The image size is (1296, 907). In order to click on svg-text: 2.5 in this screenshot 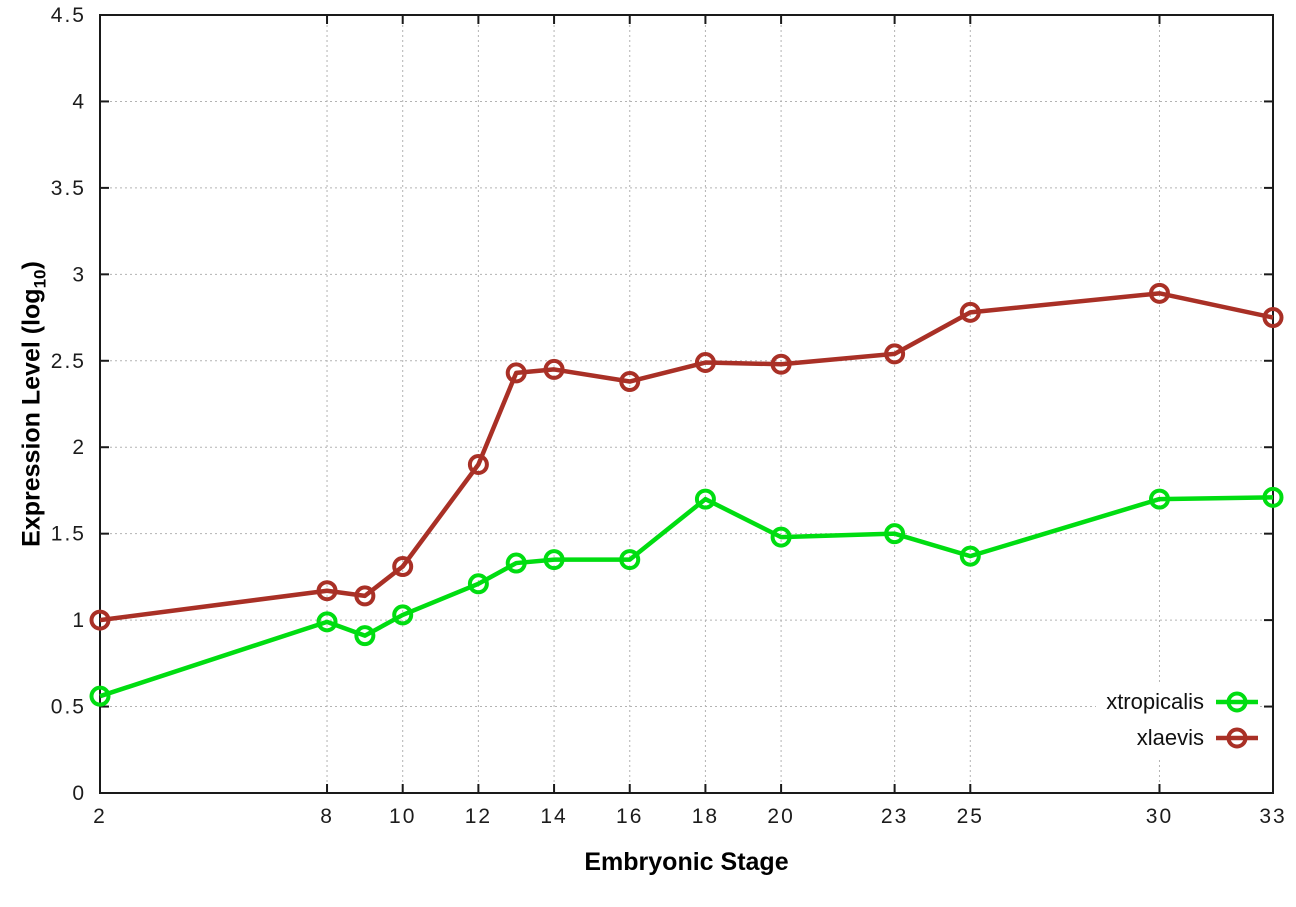, I will do `click(68, 361)`.